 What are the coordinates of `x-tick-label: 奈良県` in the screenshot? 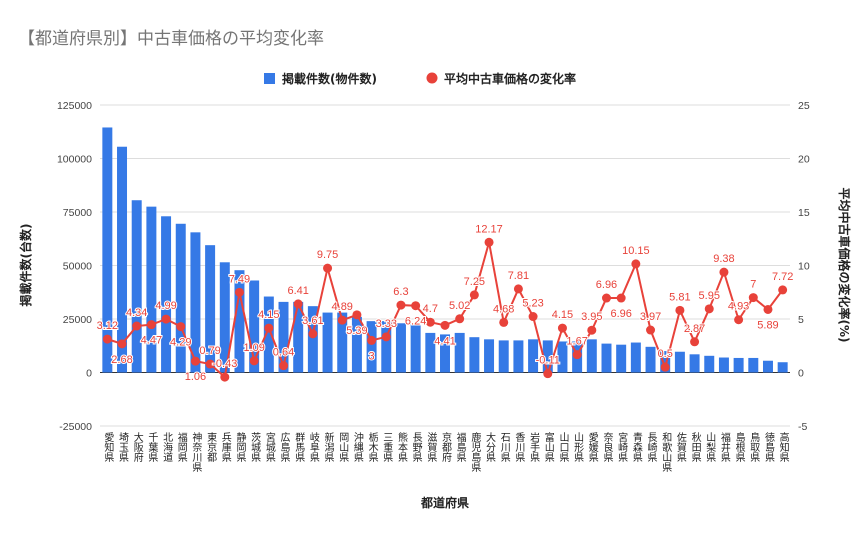 It's located at (607, 447).